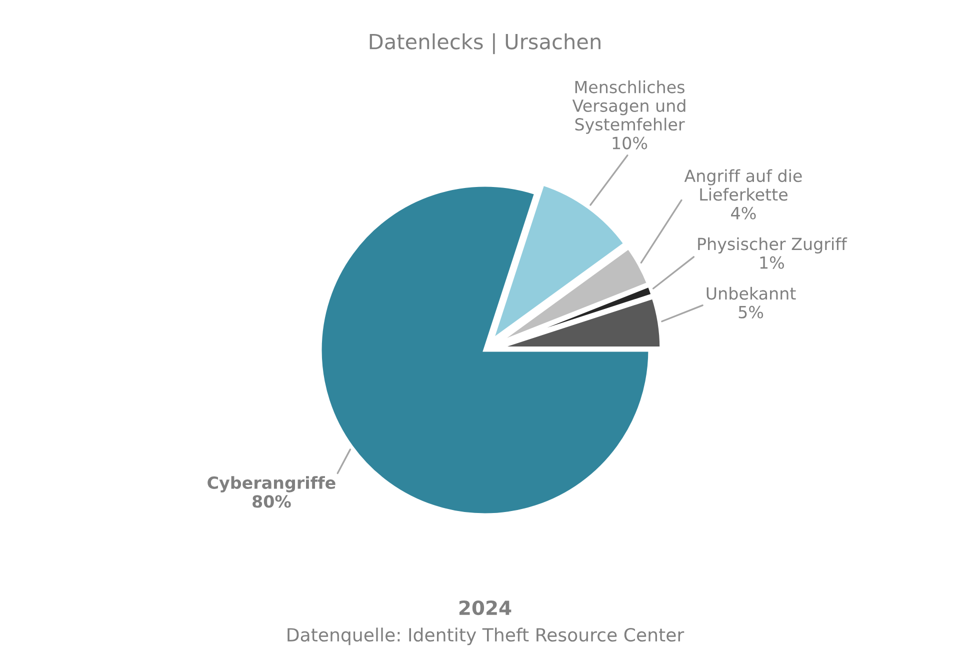 This screenshot has height=672, width=970. Describe the element at coordinates (772, 262) in the screenshot. I see `data-label: 1%` at that location.